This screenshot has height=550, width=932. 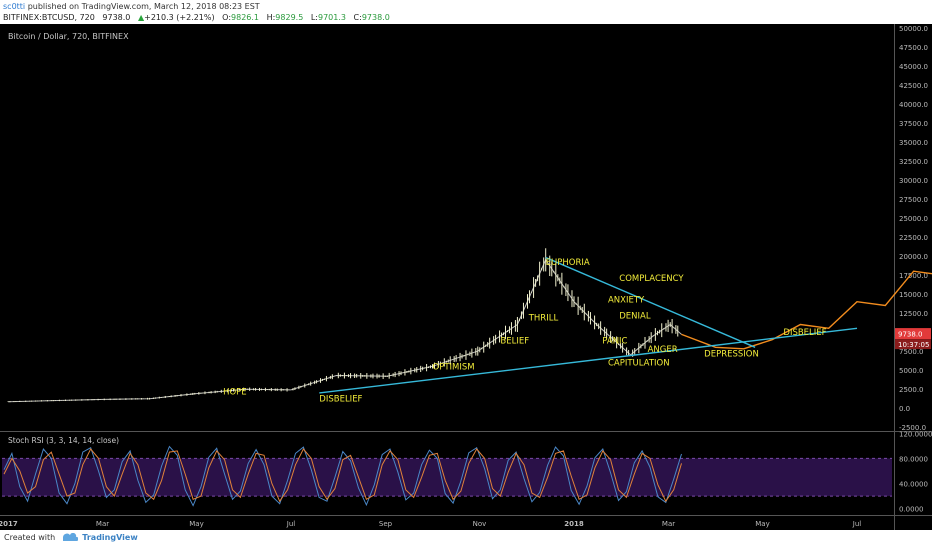 What do you see at coordinates (806, 310) in the screenshot?
I see `projection-line` at bounding box center [806, 310].